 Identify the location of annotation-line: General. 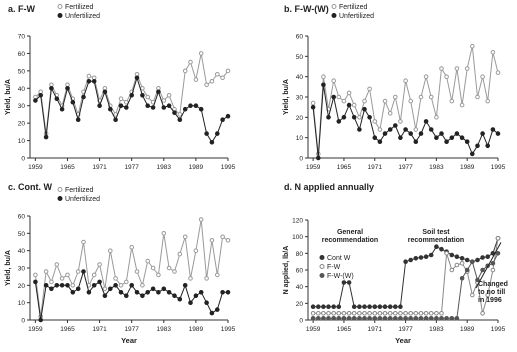
(350, 232).